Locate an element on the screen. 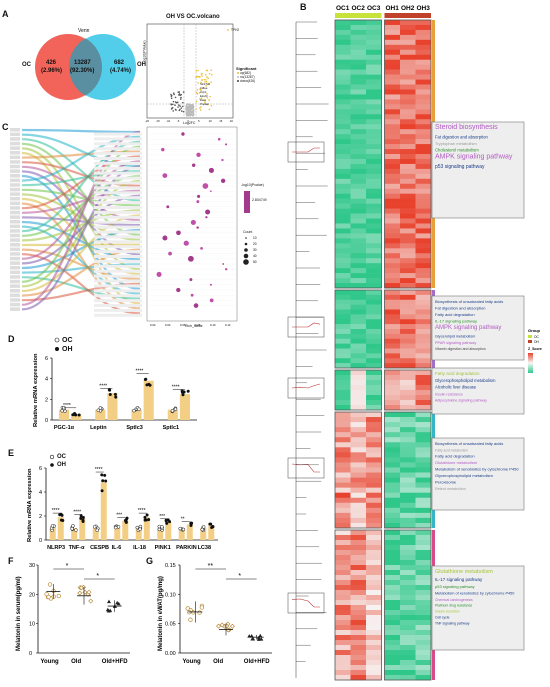 This screenshot has height=687, width=550. volcano-legend-title: Significant is located at coordinates (246, 68).